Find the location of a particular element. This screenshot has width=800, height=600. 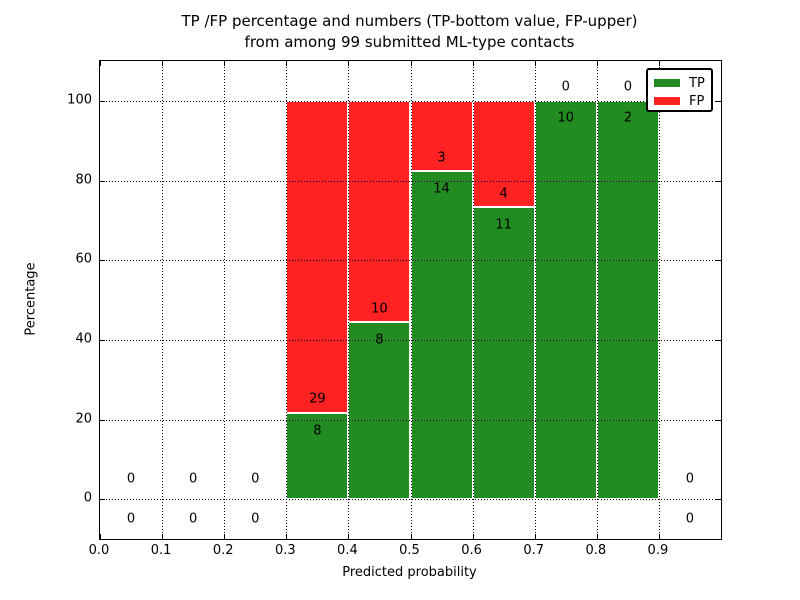

chart-title-line-2: from among 99 submitted ML-type contacts is located at coordinates (409, 42).